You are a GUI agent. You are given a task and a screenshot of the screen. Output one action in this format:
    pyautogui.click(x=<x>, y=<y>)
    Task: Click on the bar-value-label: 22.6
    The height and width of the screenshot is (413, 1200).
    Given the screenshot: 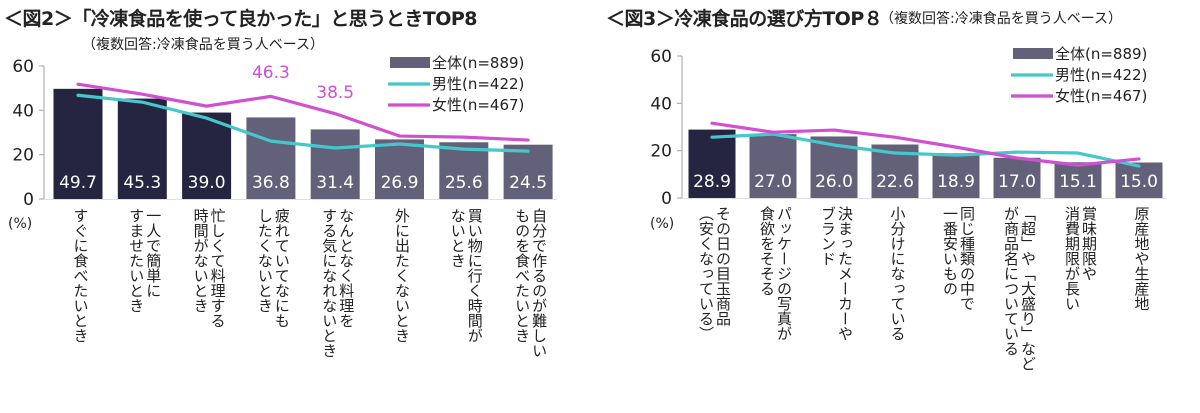 What is the action you would take?
    pyautogui.click(x=895, y=182)
    